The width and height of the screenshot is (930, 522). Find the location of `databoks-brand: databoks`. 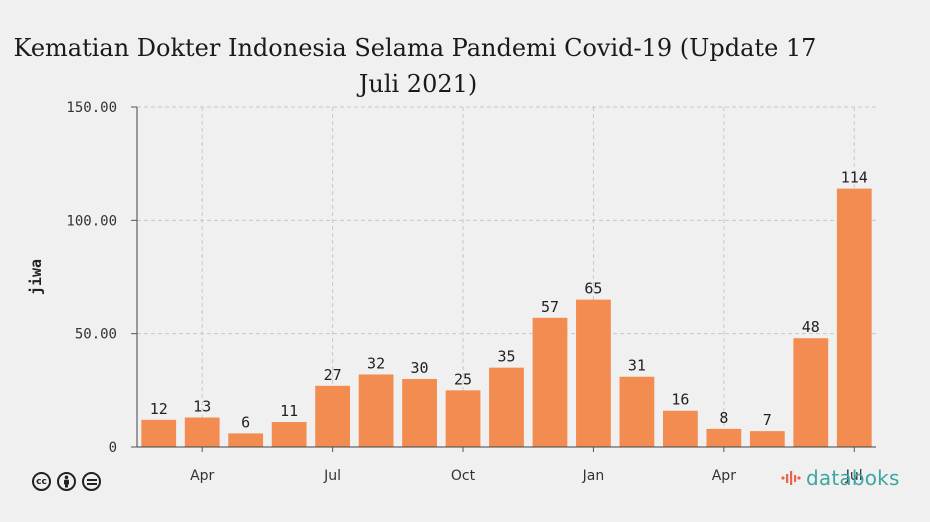

databoks-brand: databoks is located at coordinates (840, 478).